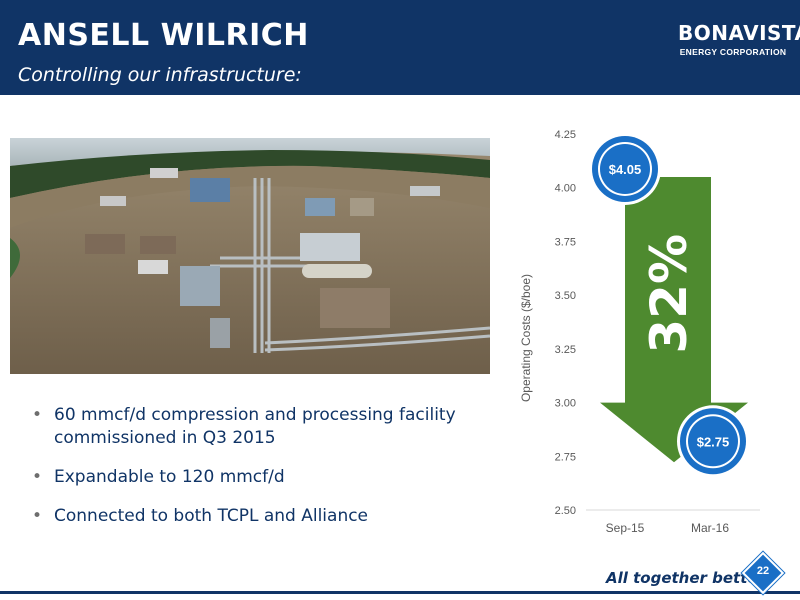  I want to click on y-tick-label: 3.50, so click(565, 296).